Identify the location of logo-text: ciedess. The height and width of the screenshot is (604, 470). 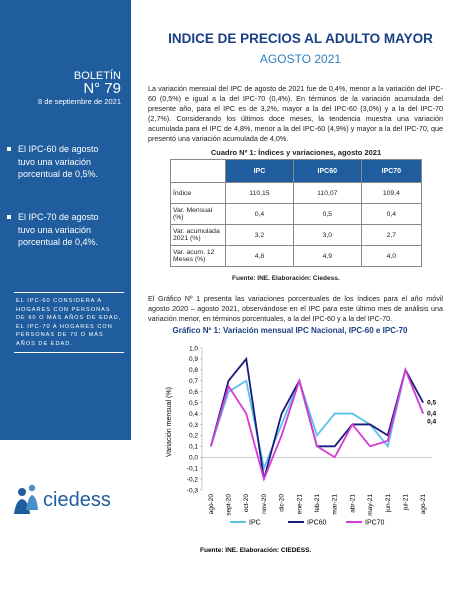
(77, 500).